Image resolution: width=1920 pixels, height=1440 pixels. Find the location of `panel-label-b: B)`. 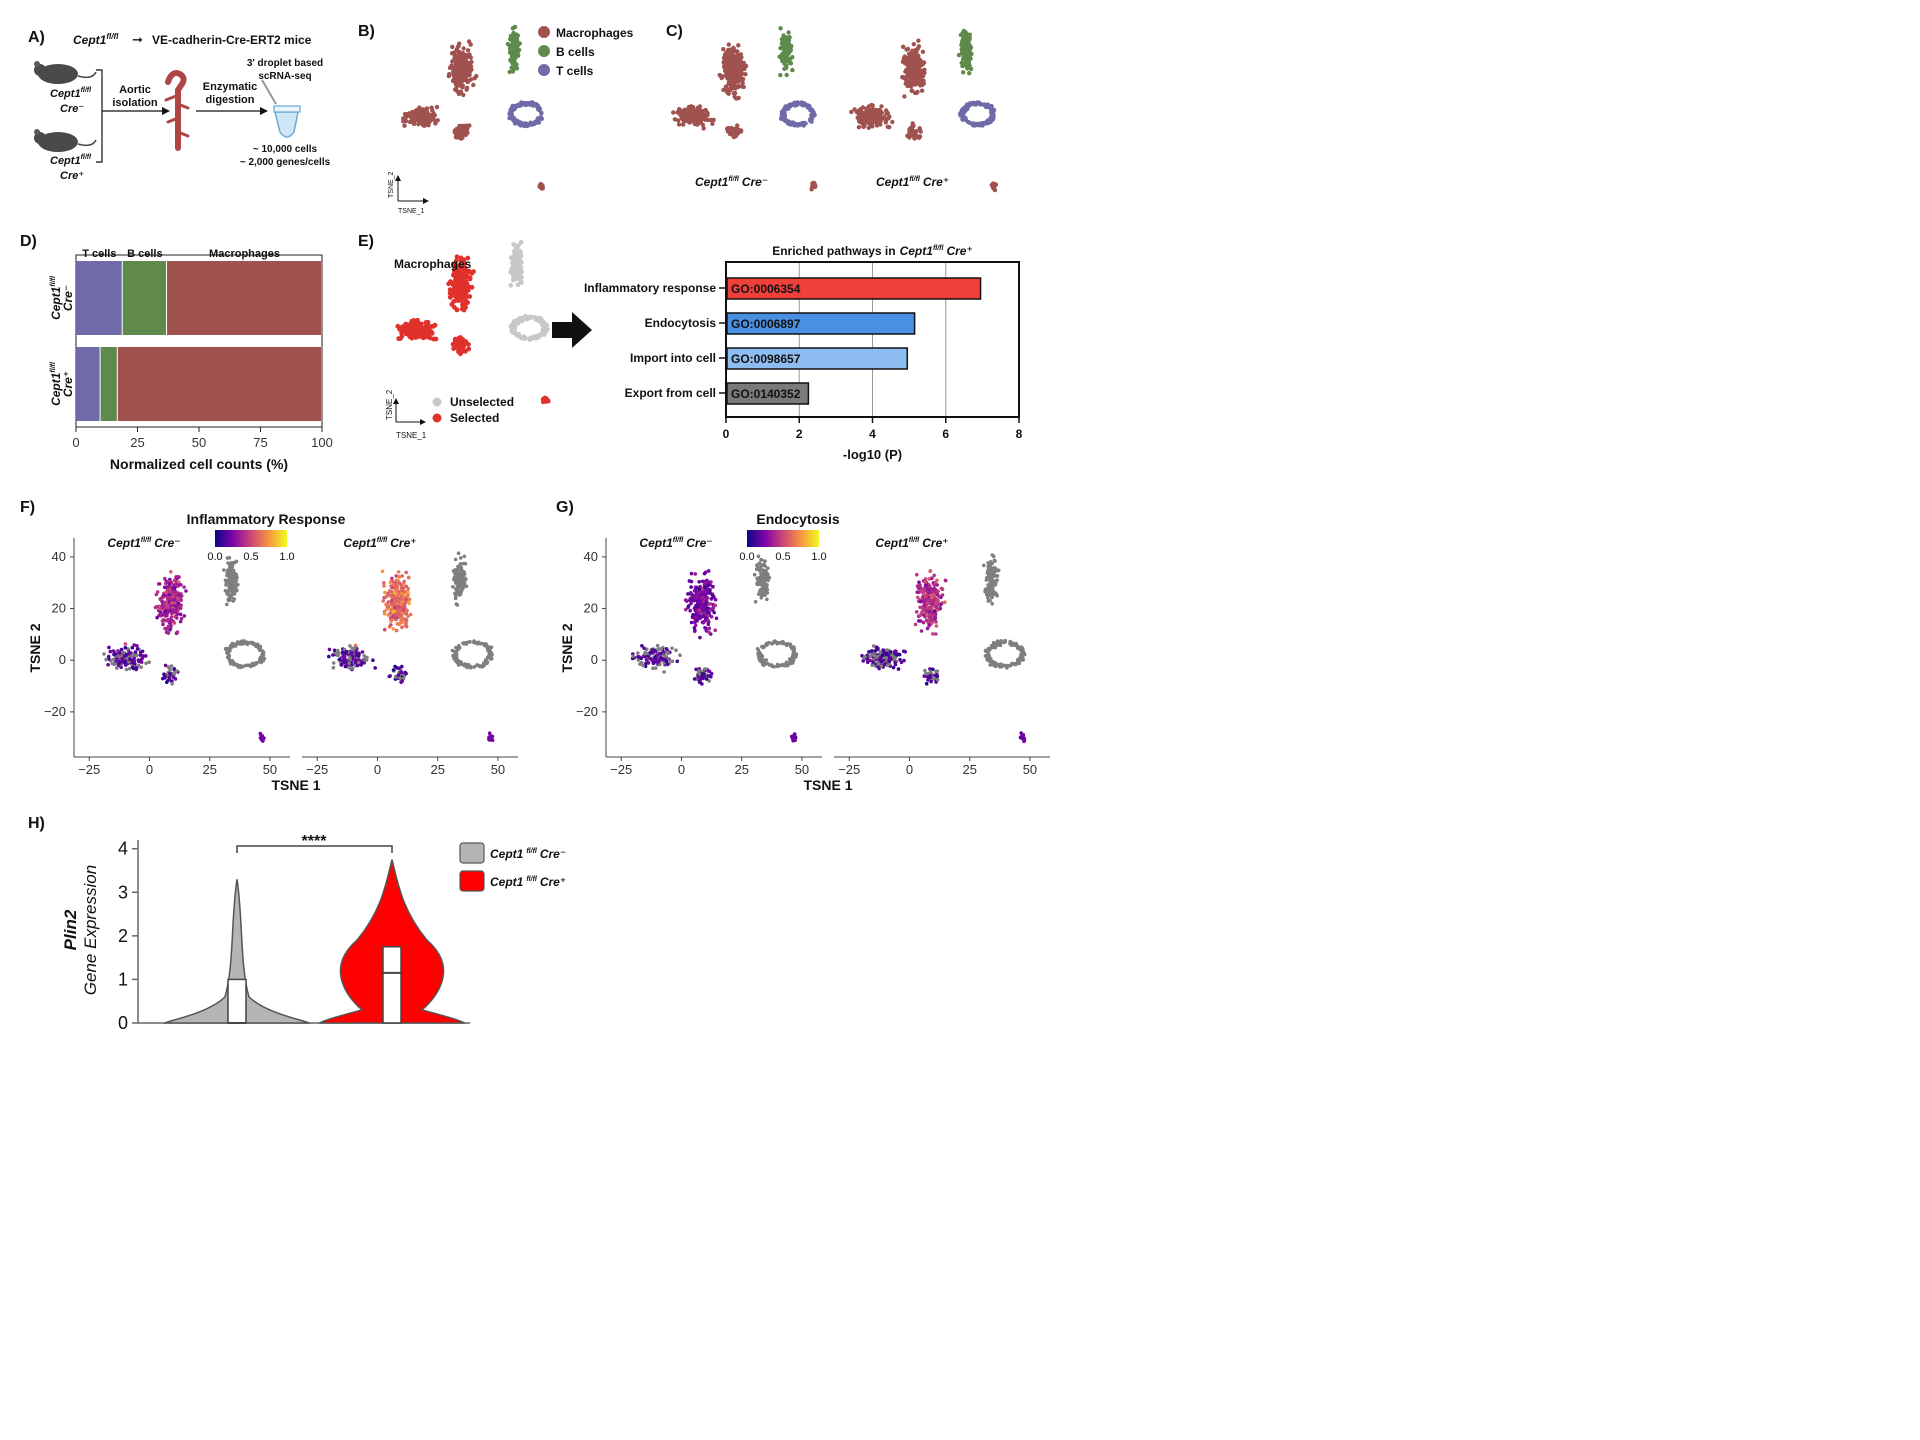

panel-label-b: B) is located at coordinates (366, 31).